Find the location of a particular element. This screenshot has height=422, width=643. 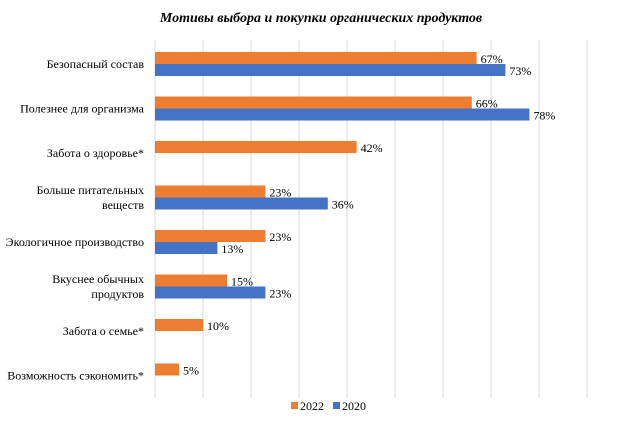

data-label-2020: 73% is located at coordinates (520, 71).